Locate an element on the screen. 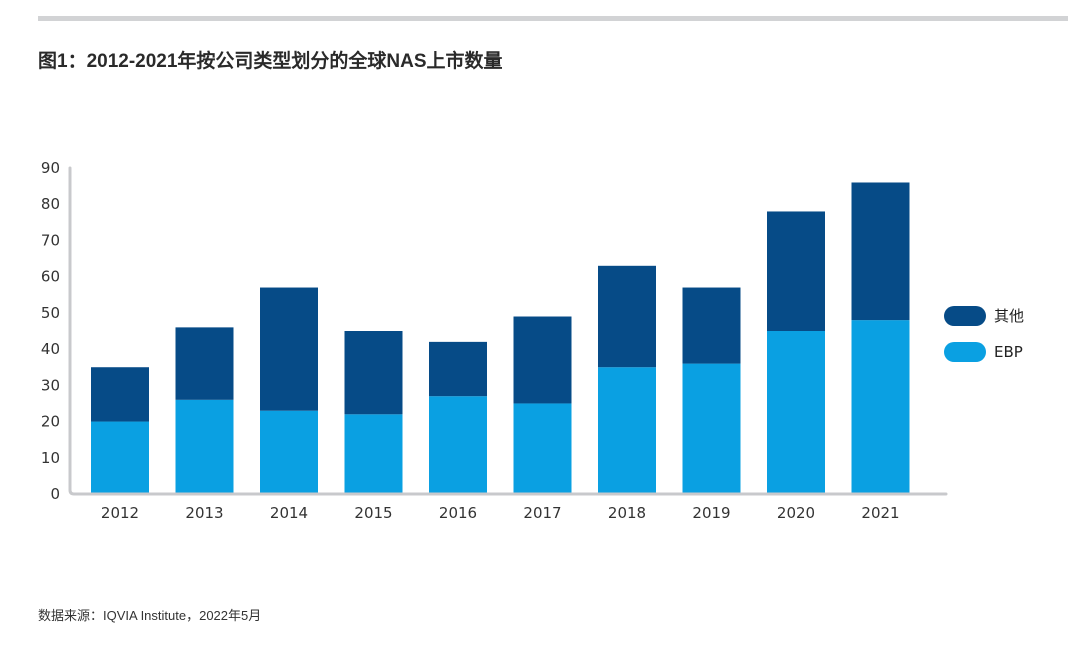  x-tick-label-2012: 2012 is located at coordinates (120, 513).